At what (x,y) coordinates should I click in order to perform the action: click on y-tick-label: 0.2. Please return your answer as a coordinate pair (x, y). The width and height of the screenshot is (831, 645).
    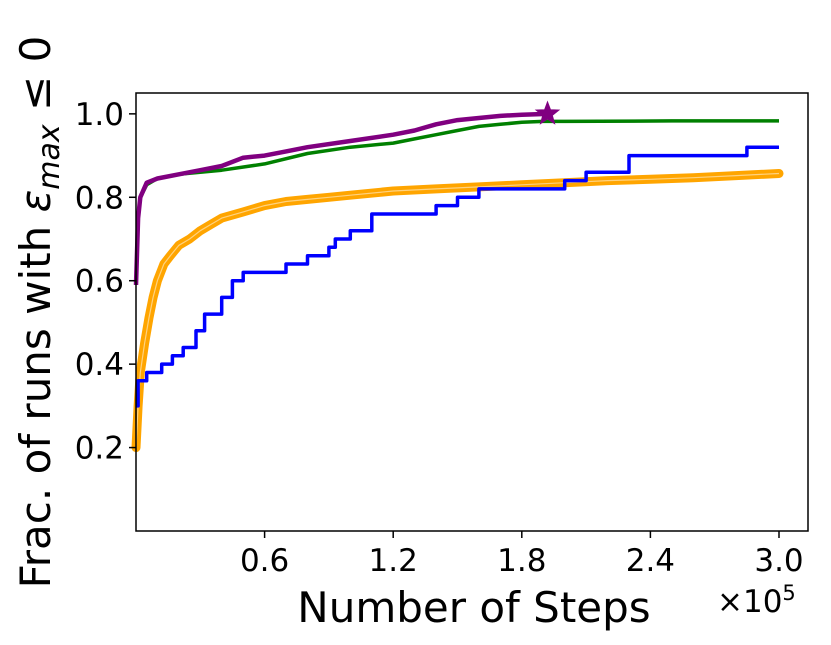
    Looking at the image, I should click on (99, 449).